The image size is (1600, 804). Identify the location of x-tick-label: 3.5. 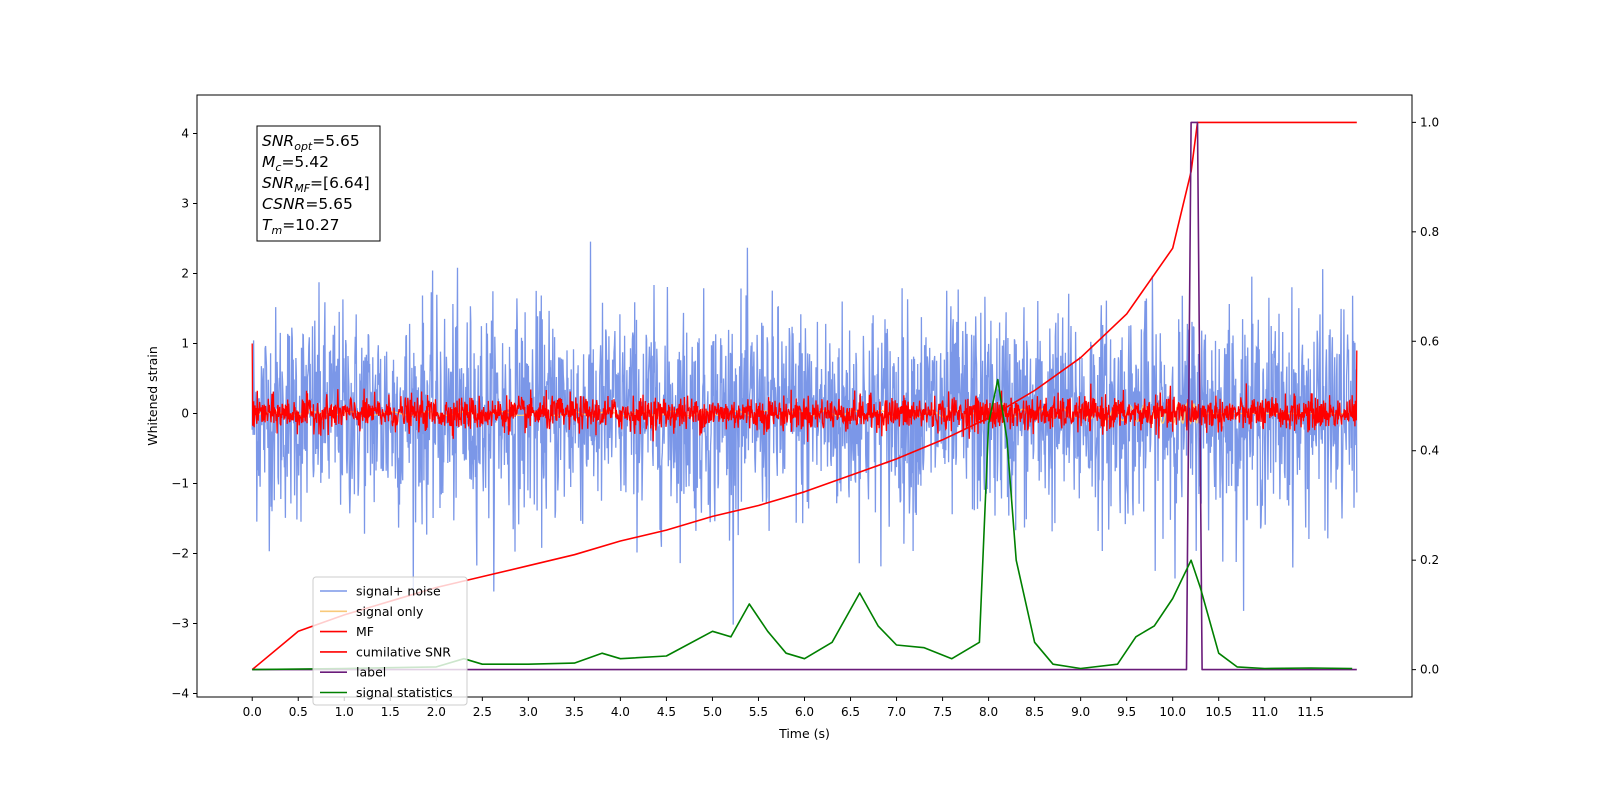
(574, 712).